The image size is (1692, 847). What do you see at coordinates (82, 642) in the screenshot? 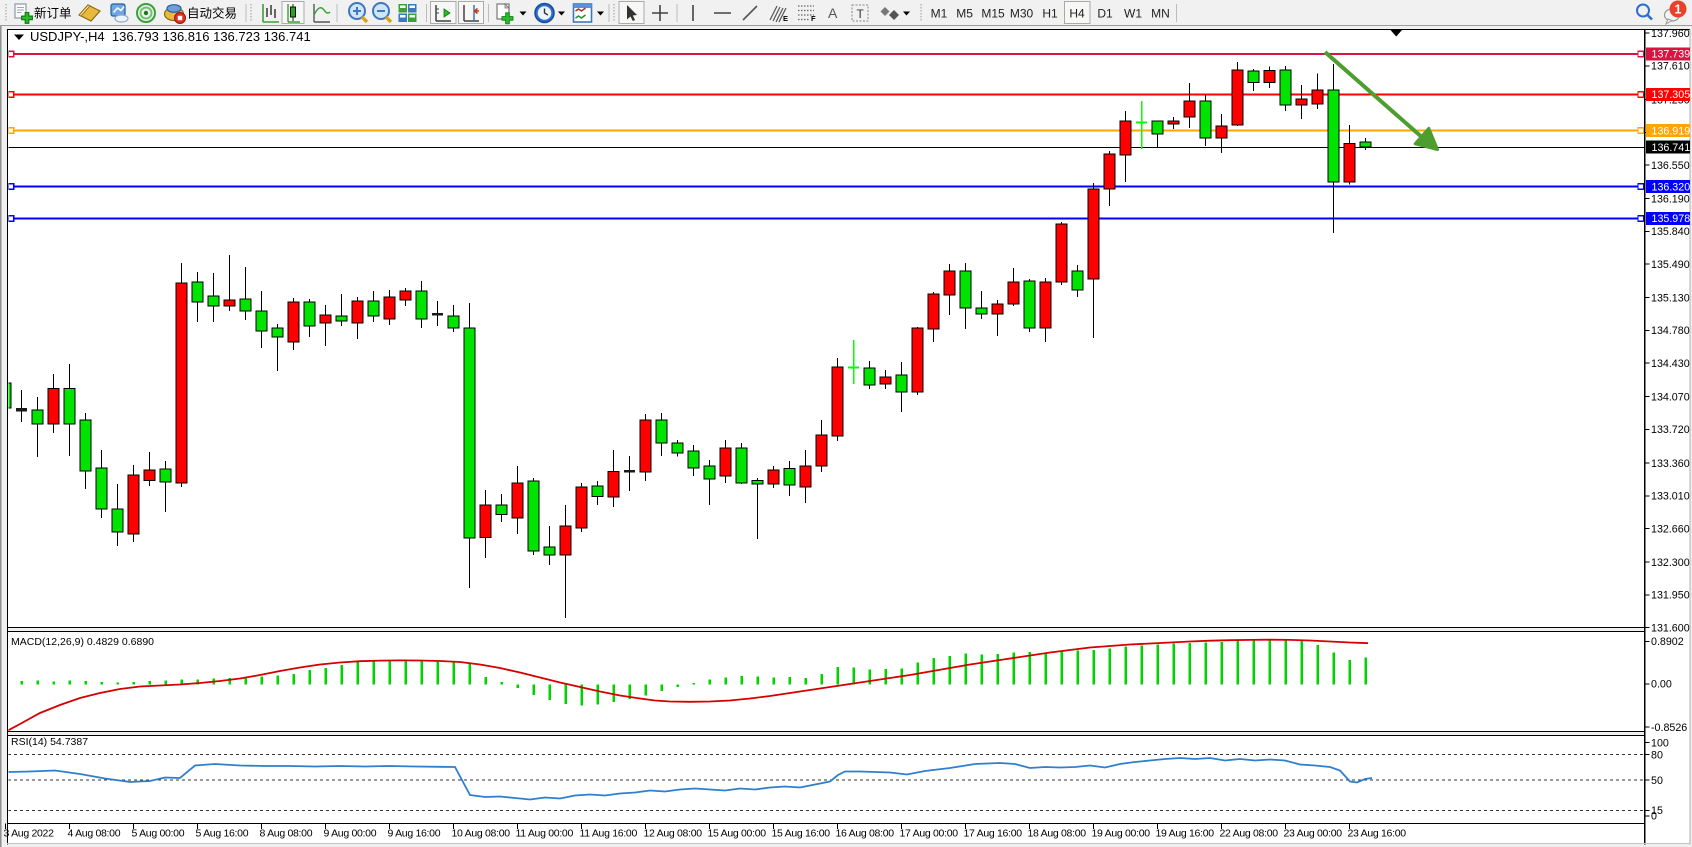
I see `svg-text: MACD(12,26,9) 0.4829 0.6890` at bounding box center [82, 642].